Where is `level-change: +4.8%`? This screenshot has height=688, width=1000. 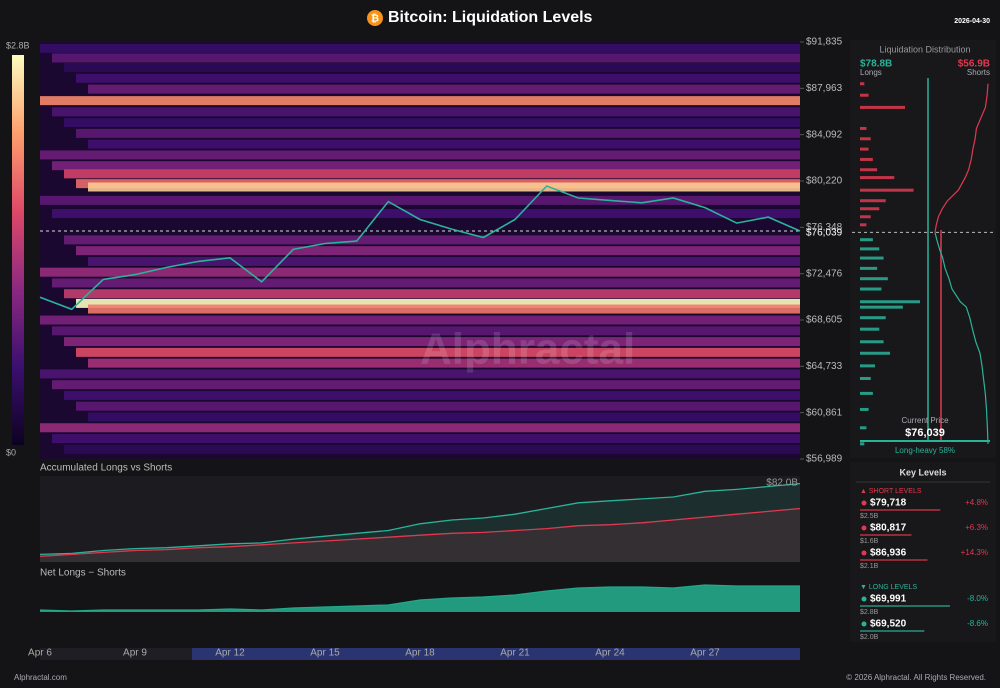 level-change: +4.8% is located at coordinates (976, 502).